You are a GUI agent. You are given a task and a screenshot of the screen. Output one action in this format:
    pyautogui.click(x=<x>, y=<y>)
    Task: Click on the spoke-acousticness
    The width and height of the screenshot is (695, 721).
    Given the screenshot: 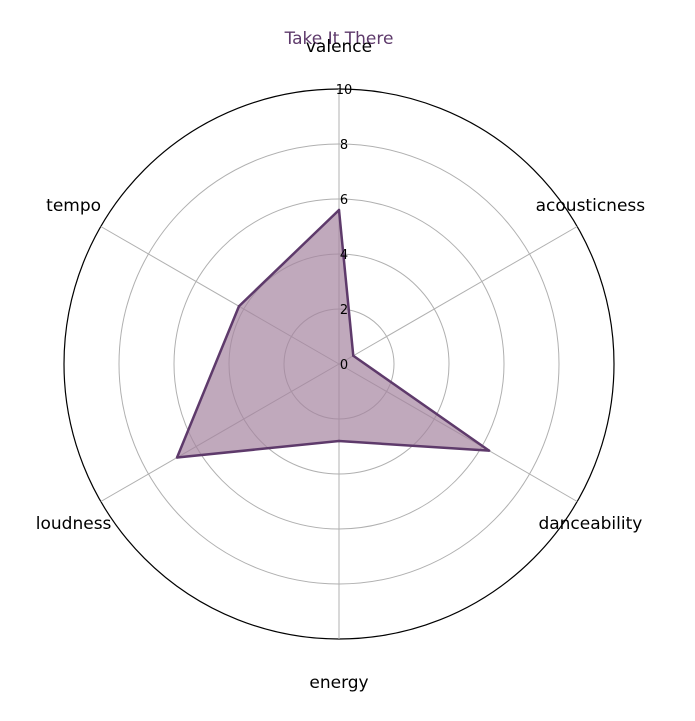 What is the action you would take?
    pyautogui.click(x=458, y=295)
    